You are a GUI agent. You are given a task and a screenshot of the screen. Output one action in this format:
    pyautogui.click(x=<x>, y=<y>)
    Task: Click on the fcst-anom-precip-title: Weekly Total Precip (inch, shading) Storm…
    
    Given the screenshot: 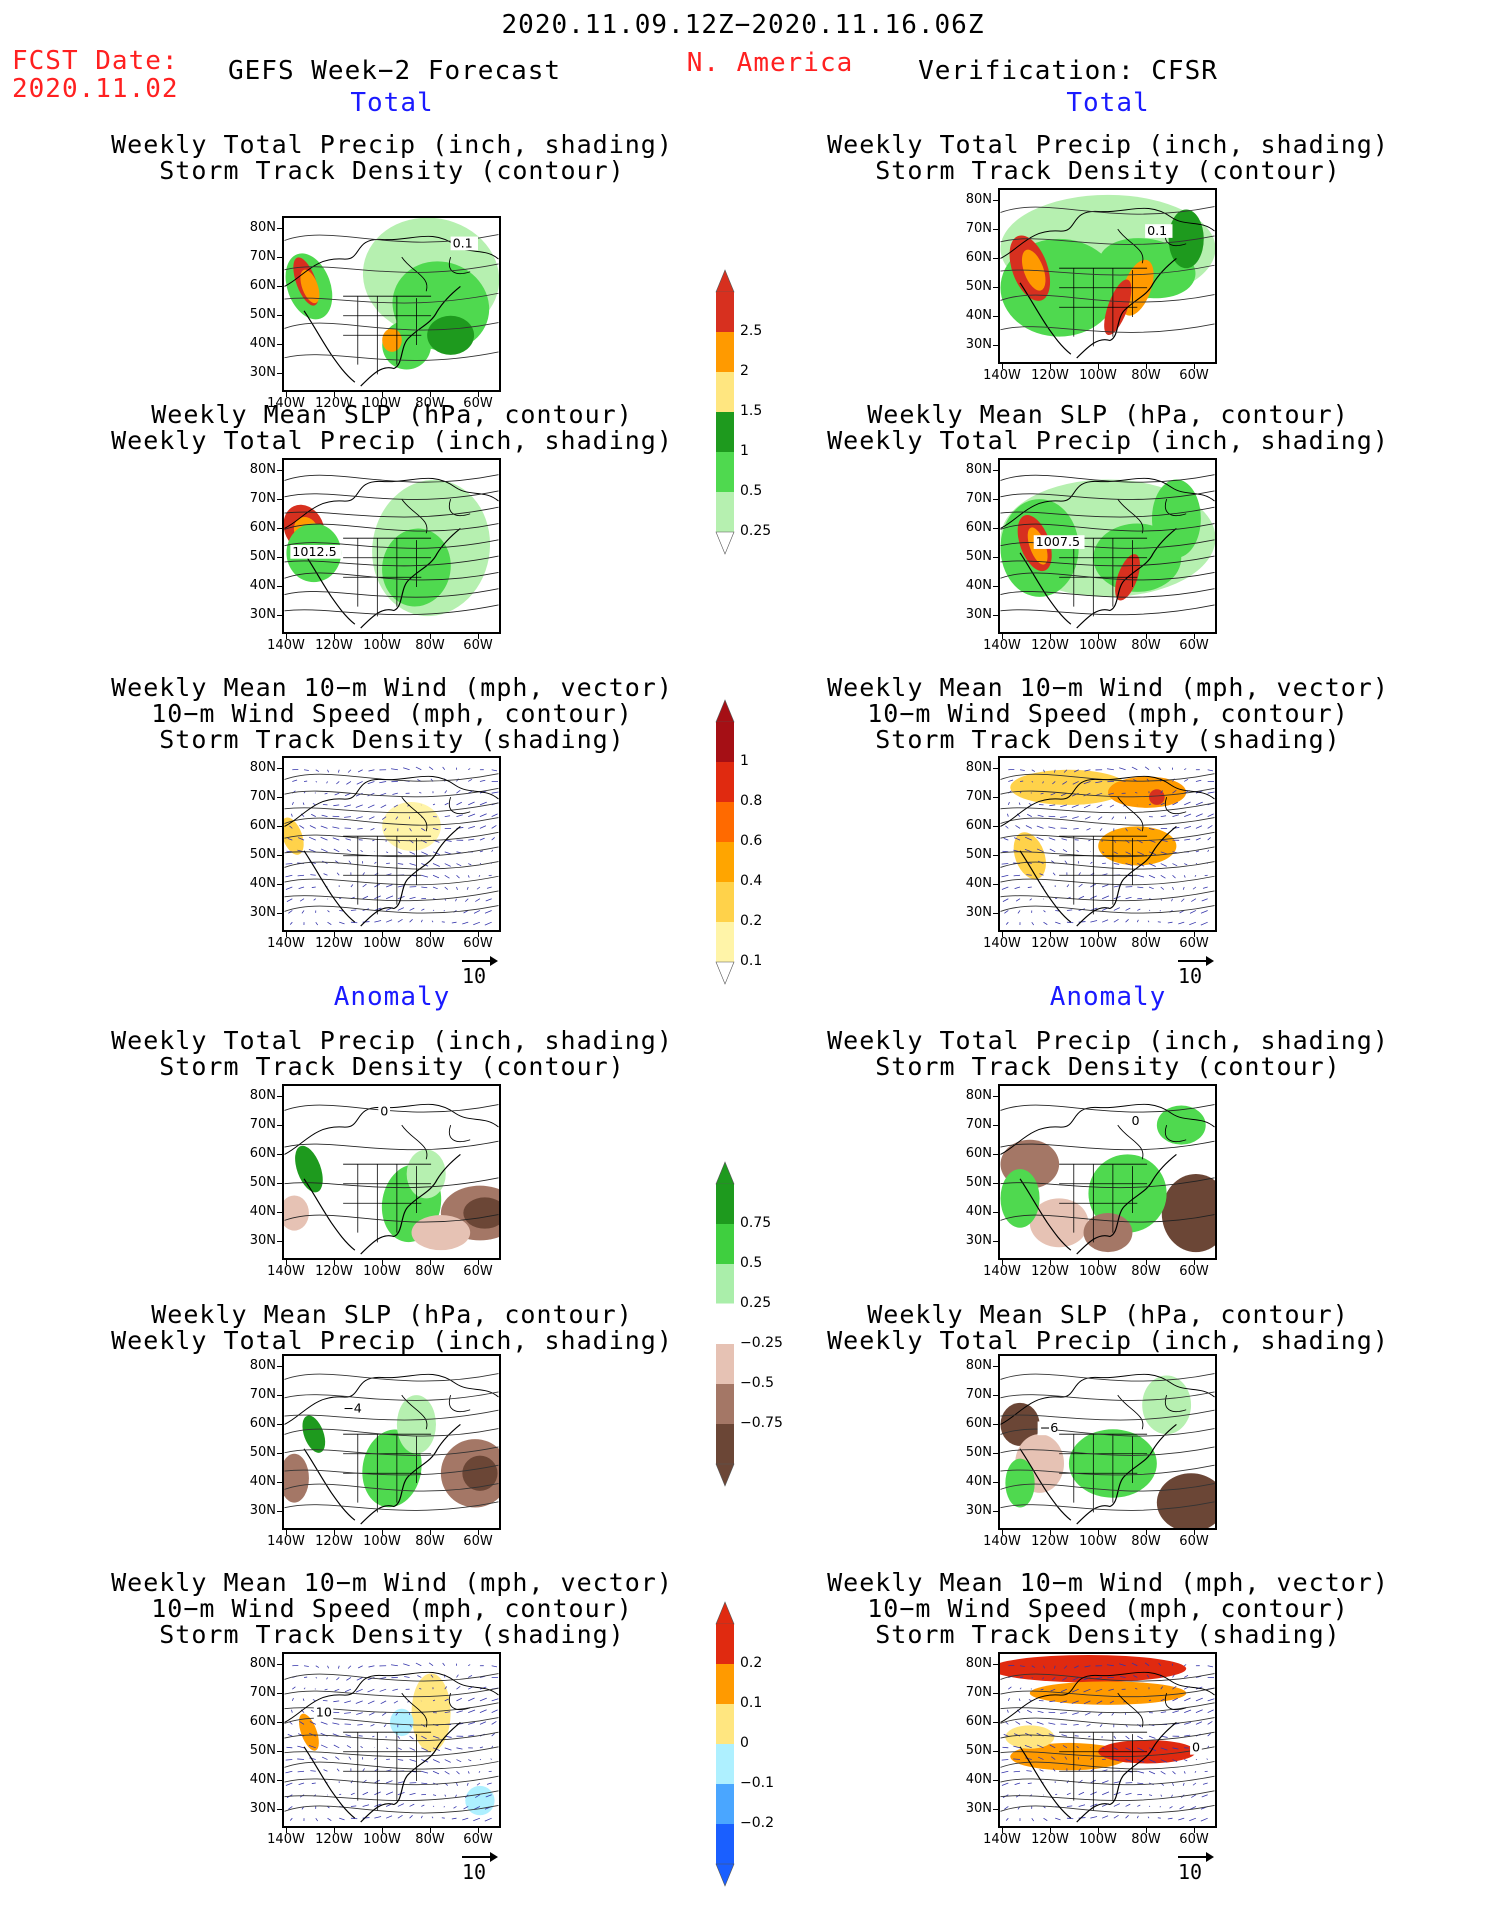 What is the action you would take?
    pyautogui.click(x=392, y=1053)
    